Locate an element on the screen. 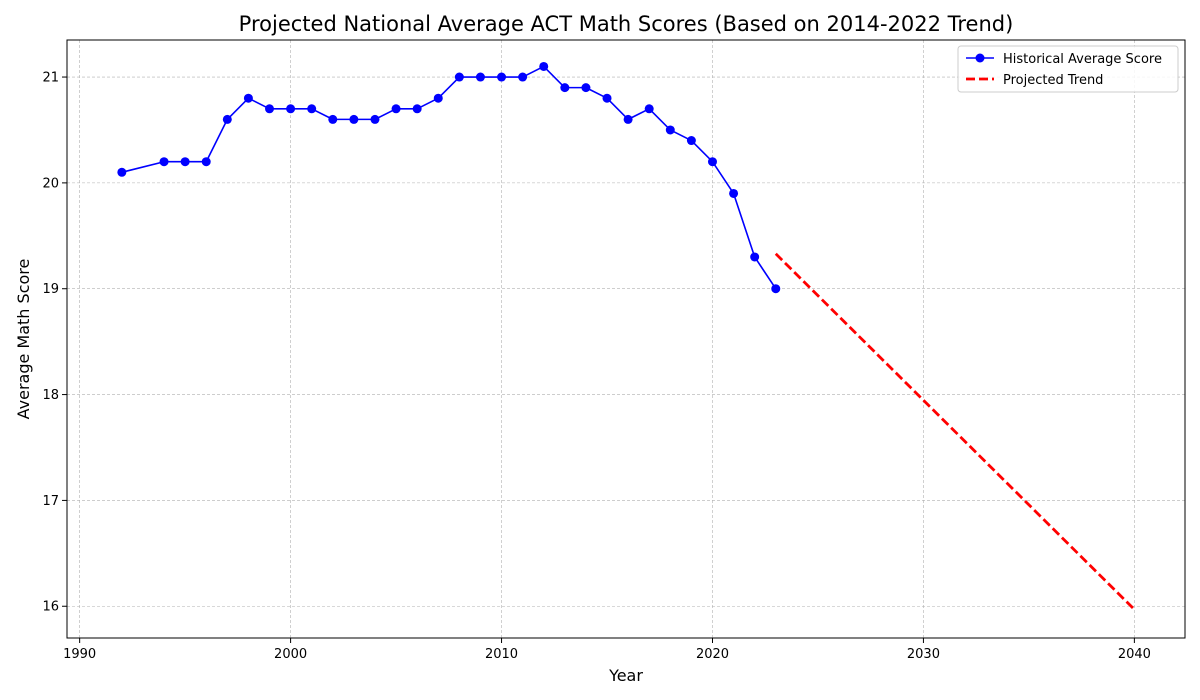 This screenshot has width=1200, height=700. legend-marker-historical is located at coordinates (980, 58).